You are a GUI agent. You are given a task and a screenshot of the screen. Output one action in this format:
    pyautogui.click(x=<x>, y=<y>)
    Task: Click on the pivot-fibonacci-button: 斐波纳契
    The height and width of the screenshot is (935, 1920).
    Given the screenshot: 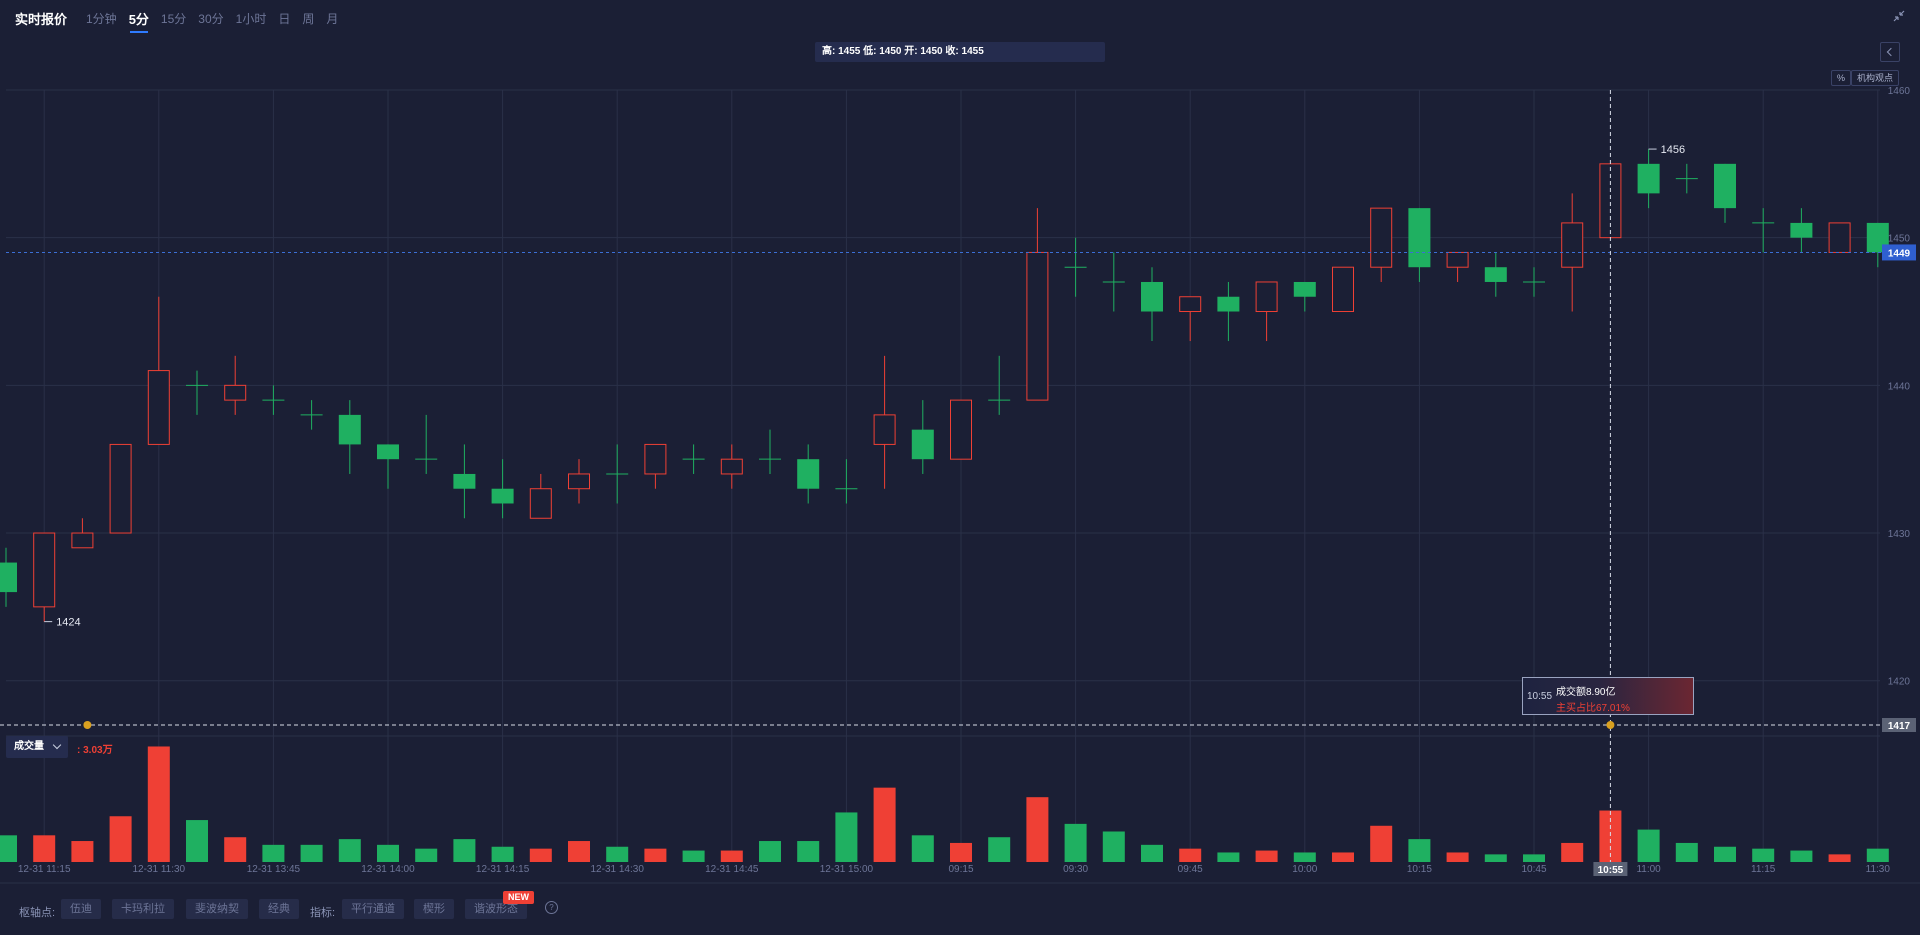 What is the action you would take?
    pyautogui.click(x=217, y=909)
    